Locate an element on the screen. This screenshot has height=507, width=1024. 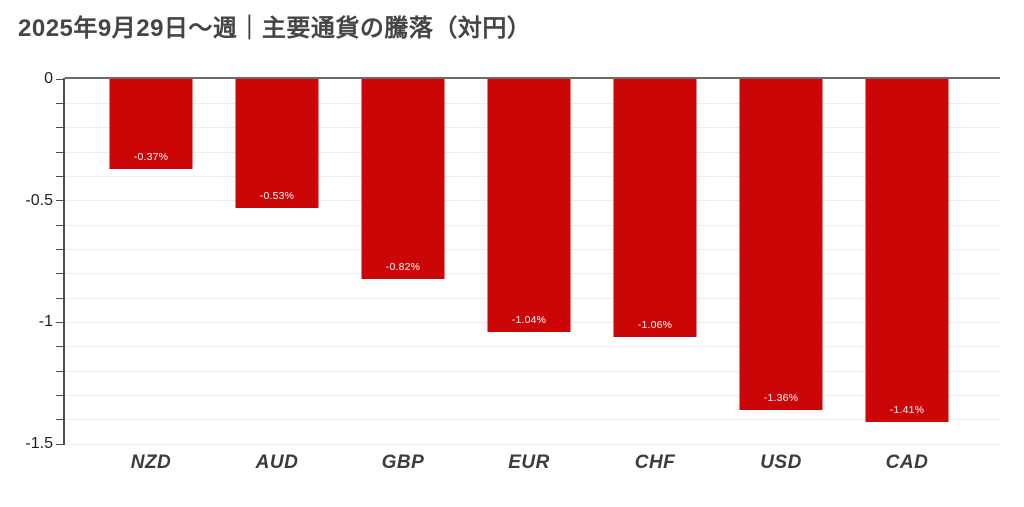
bar-gbp: -0.82% is located at coordinates (403, 179).